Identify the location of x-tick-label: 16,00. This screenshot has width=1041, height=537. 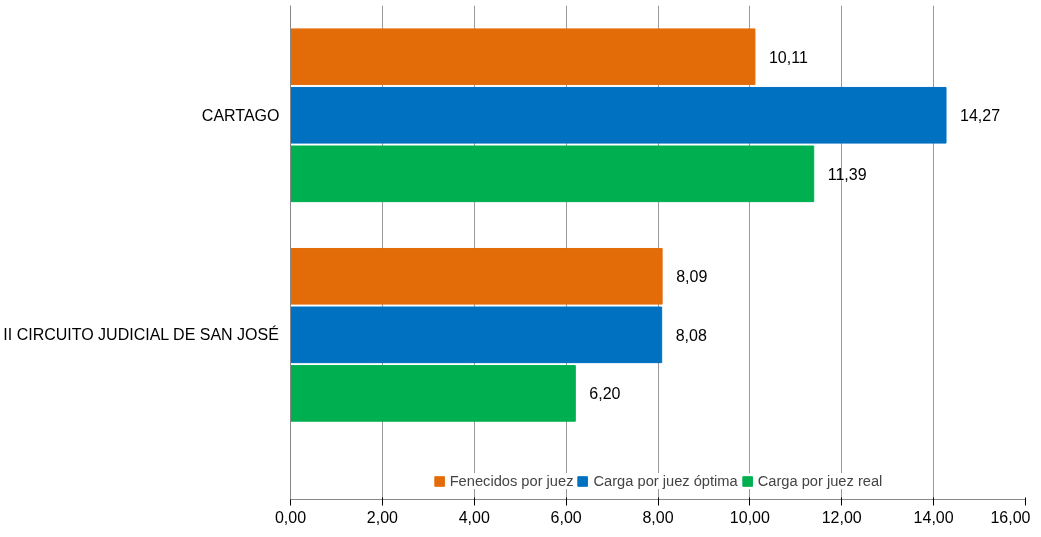
(1010, 517).